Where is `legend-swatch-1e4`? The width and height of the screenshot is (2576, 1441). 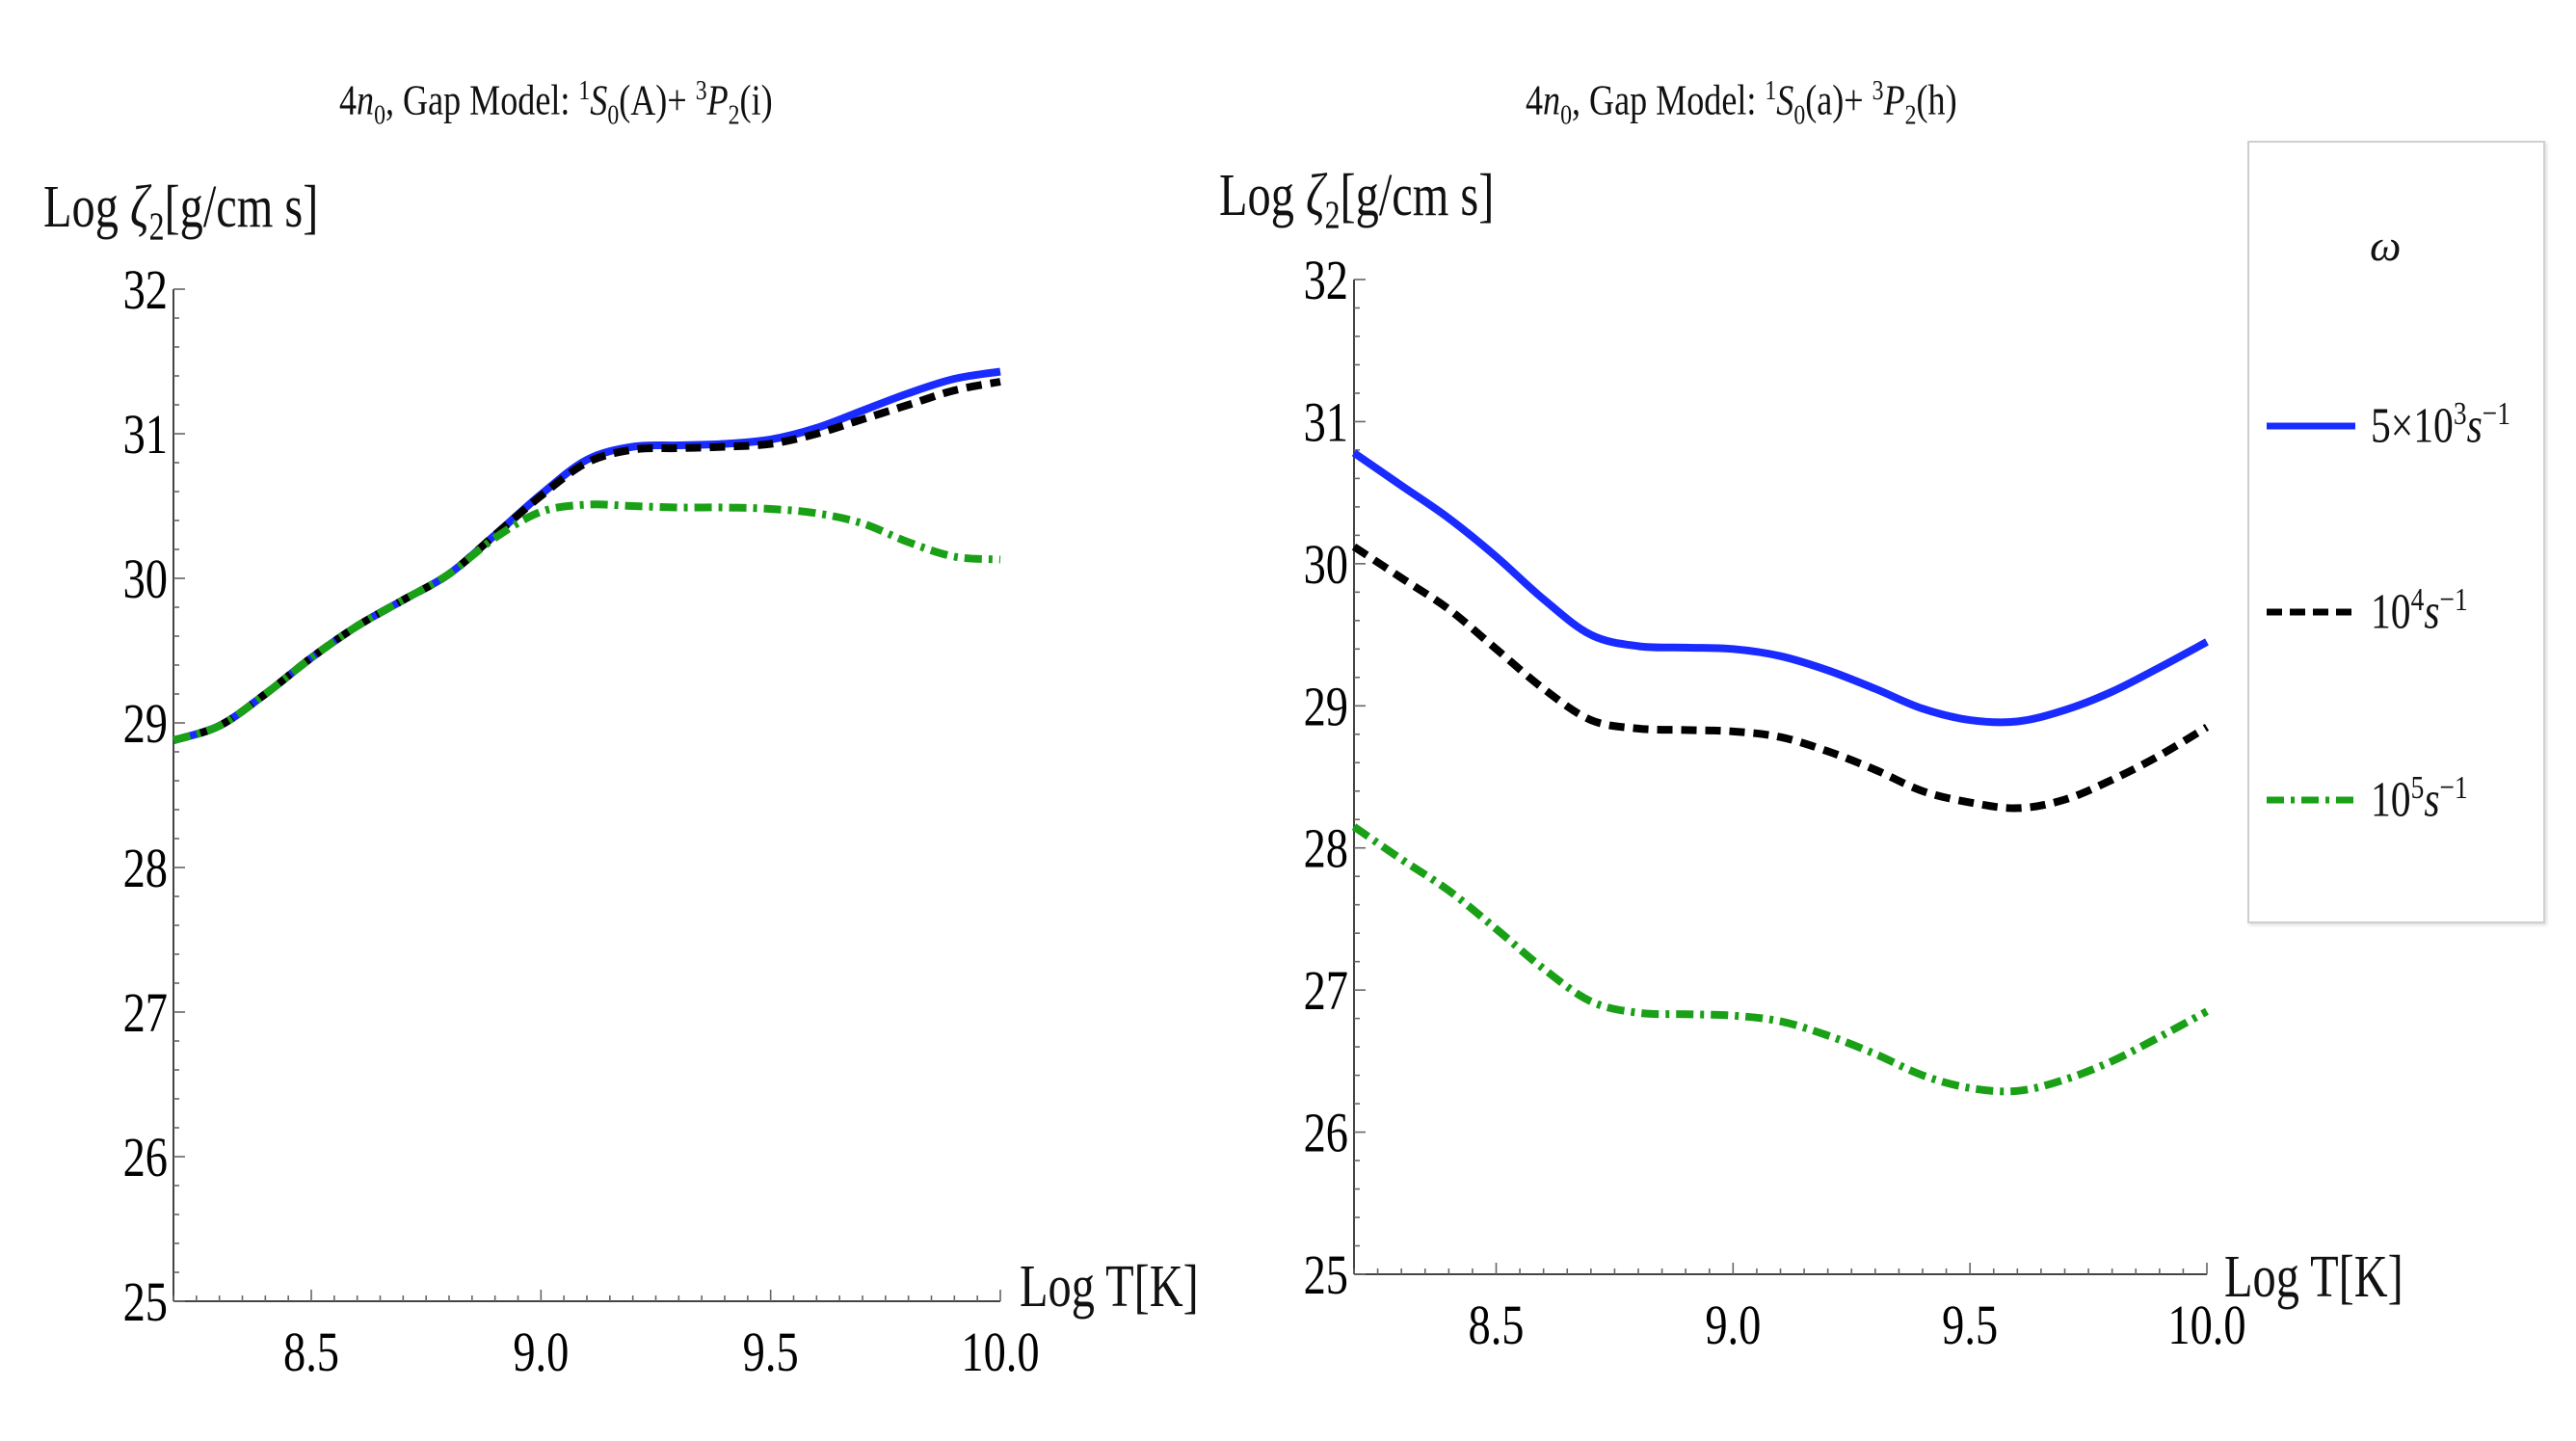 legend-swatch-1e4 is located at coordinates (2311, 612).